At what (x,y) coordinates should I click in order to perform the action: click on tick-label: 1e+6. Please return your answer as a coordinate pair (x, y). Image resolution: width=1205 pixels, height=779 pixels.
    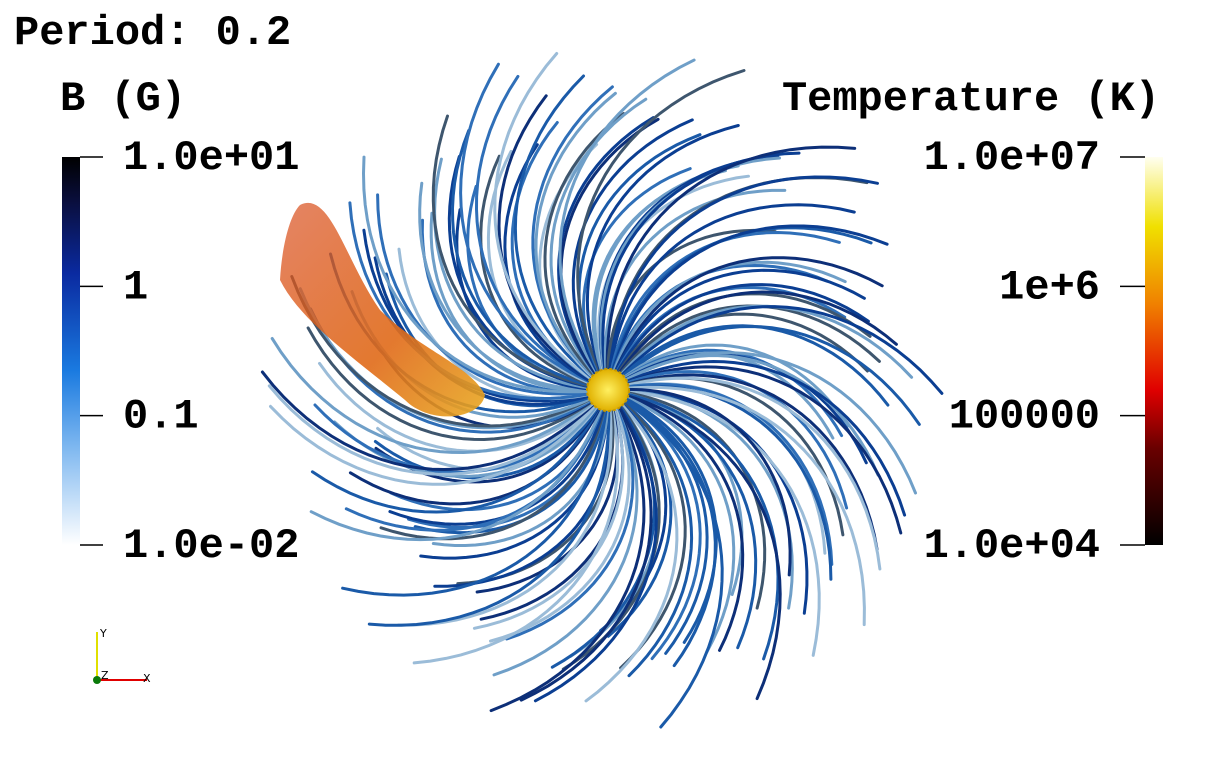
    Looking at the image, I should click on (1049, 287).